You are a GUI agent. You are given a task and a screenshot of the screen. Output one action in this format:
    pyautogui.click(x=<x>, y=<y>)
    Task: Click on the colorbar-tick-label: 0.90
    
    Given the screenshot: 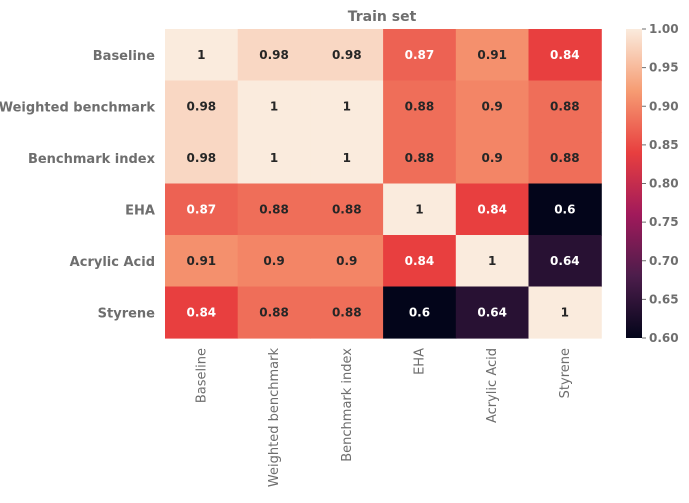 What is the action you would take?
    pyautogui.click(x=664, y=106)
    